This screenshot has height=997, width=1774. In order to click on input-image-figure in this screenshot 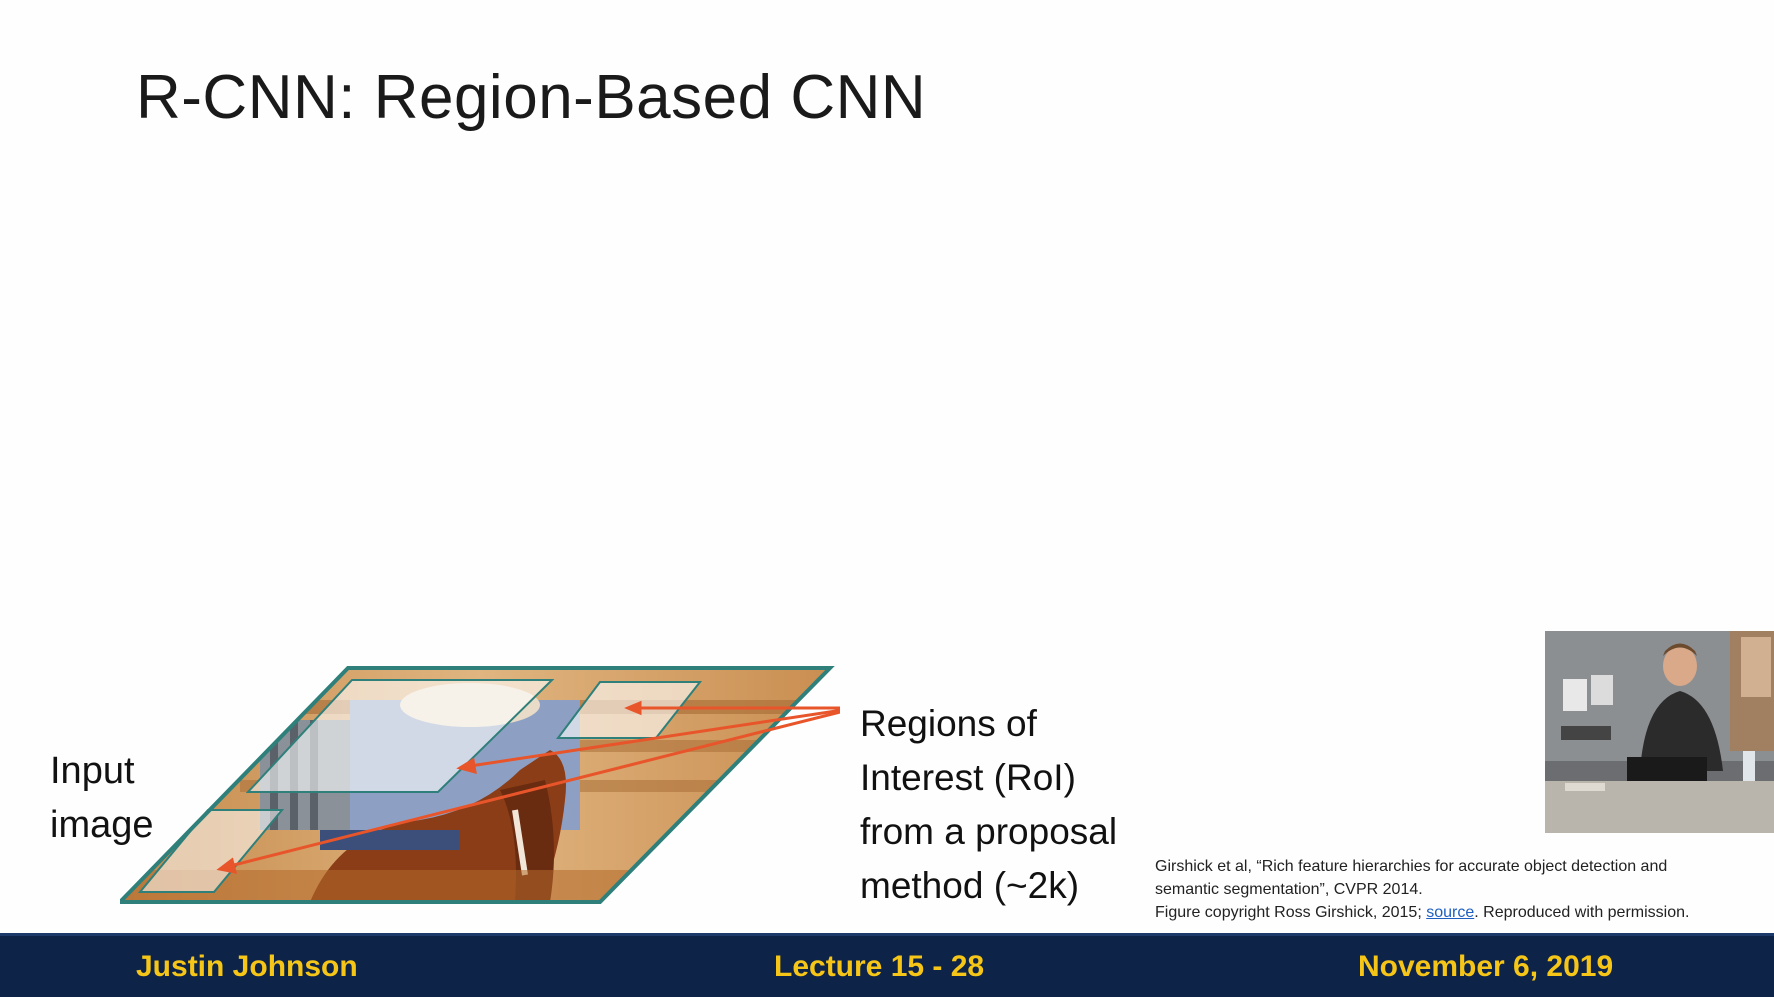, I will do `click(480, 785)`.